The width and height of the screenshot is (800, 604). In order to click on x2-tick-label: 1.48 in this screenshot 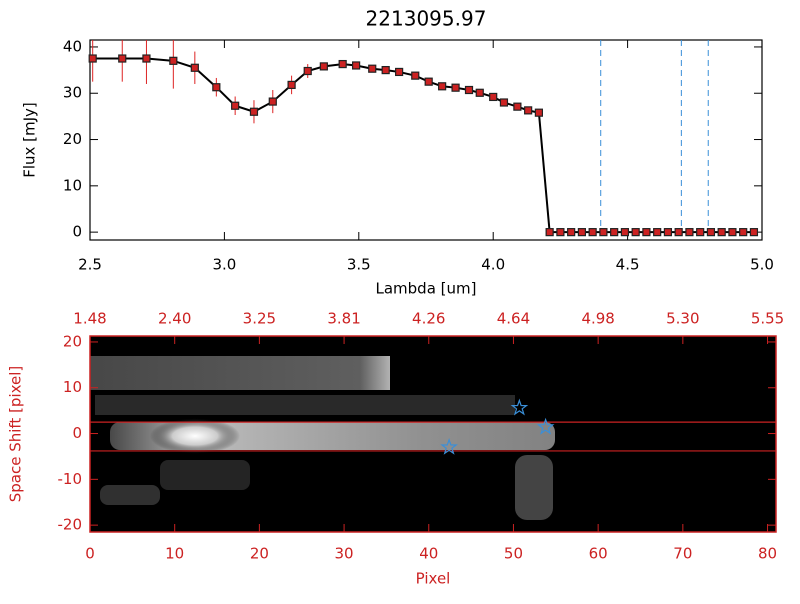, I will do `click(89, 319)`.